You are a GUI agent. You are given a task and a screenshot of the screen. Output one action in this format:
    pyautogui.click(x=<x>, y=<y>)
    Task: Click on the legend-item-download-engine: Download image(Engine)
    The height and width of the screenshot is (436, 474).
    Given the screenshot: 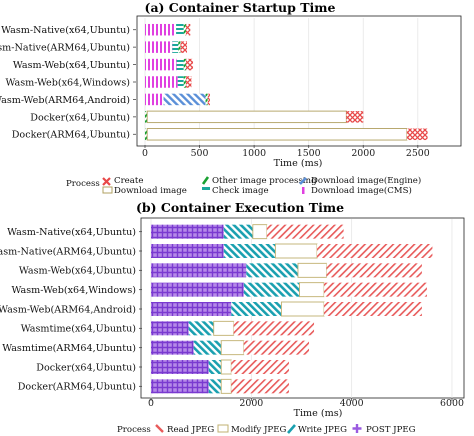 What is the action you would take?
    pyautogui.click(x=360, y=180)
    